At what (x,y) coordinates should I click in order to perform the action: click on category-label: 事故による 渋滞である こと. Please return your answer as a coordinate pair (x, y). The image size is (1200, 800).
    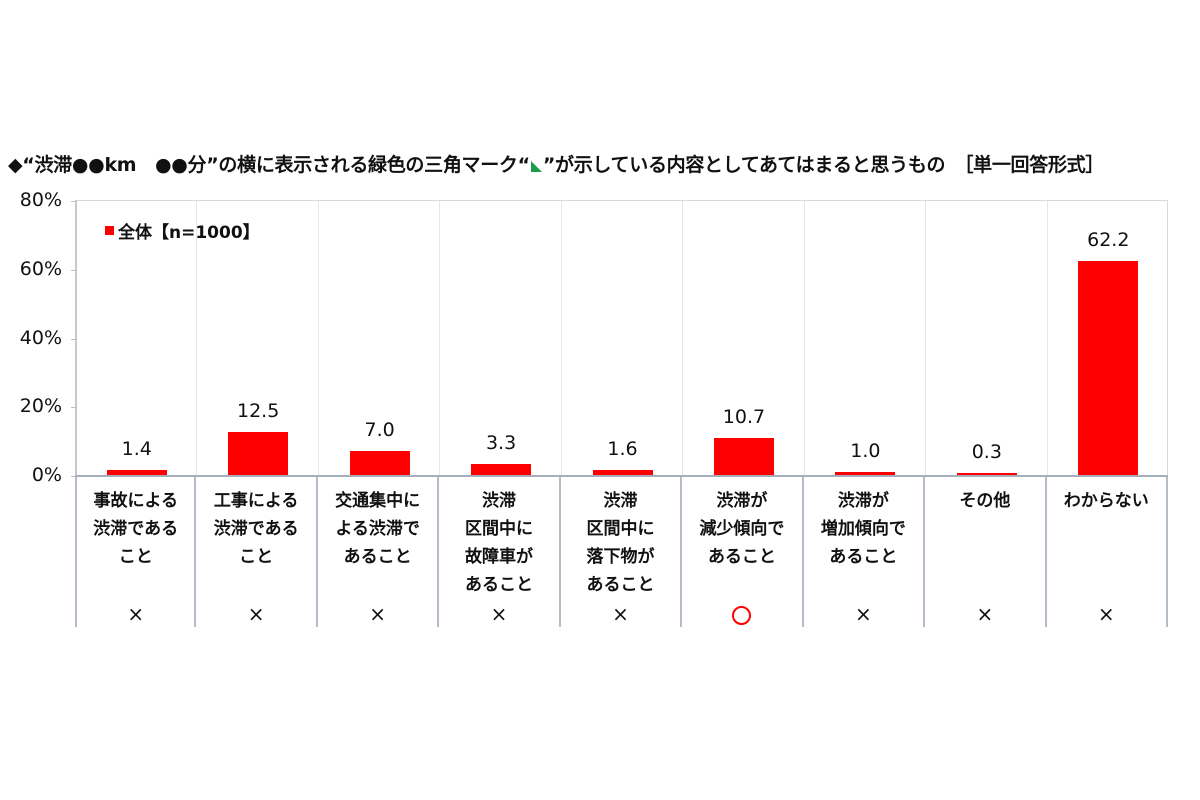
    Looking at the image, I should click on (136, 529).